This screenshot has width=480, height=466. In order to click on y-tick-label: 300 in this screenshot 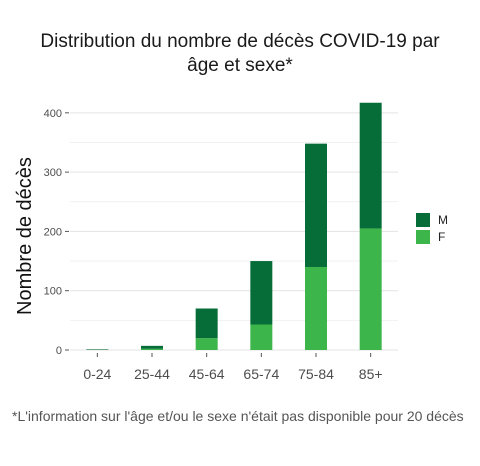, I will do `click(53, 173)`.